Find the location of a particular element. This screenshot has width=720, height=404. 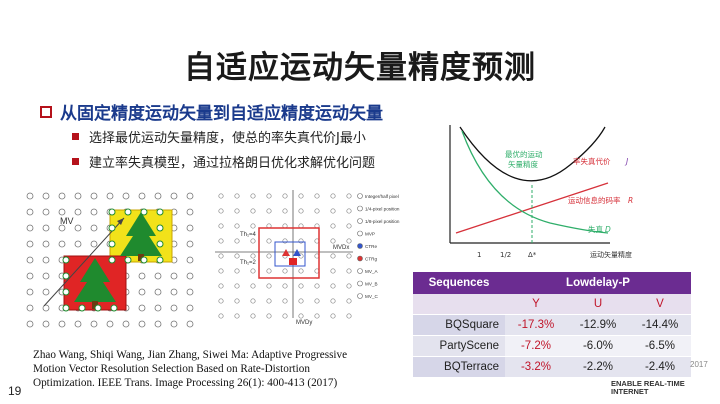

r-label: 运动信息的码率 is located at coordinates (594, 200).